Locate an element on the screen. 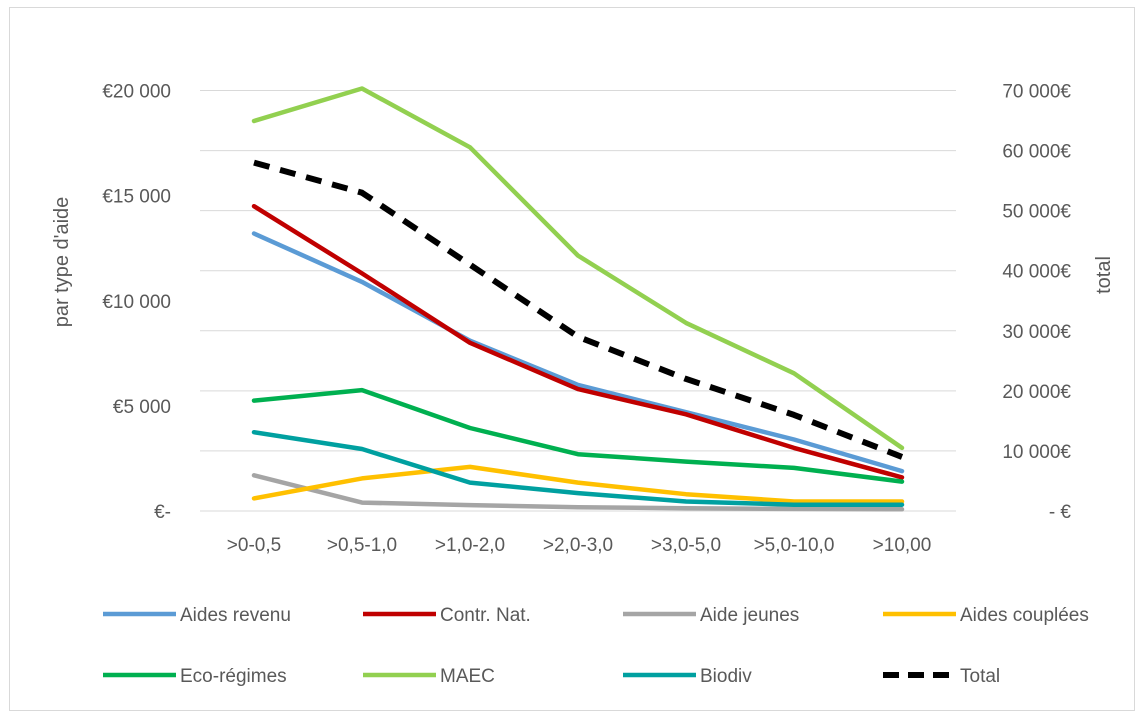  y-tick-label-left: €- is located at coordinates (162, 512).